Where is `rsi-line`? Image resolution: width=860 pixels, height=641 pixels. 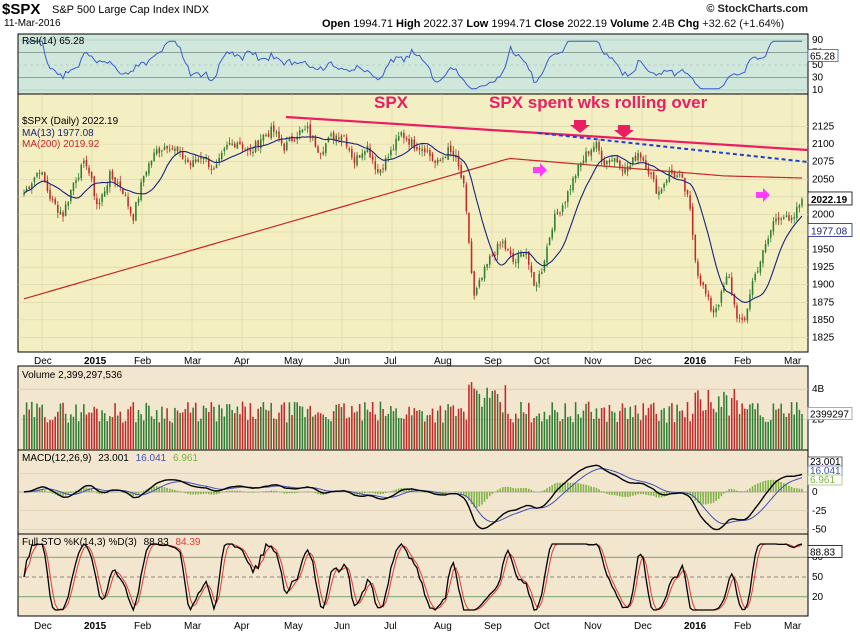 rsi-line is located at coordinates (414, 65).